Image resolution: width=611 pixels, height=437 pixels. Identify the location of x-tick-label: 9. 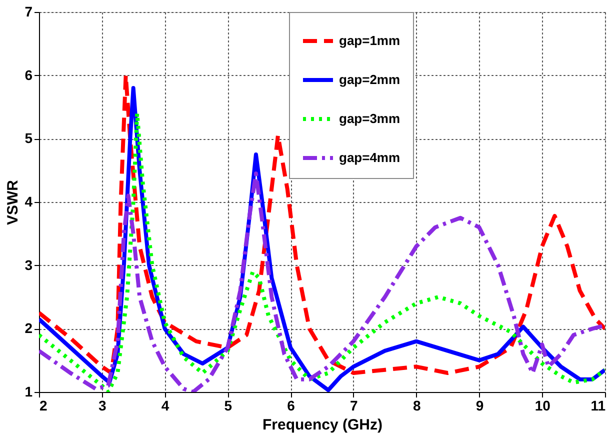
(480, 406).